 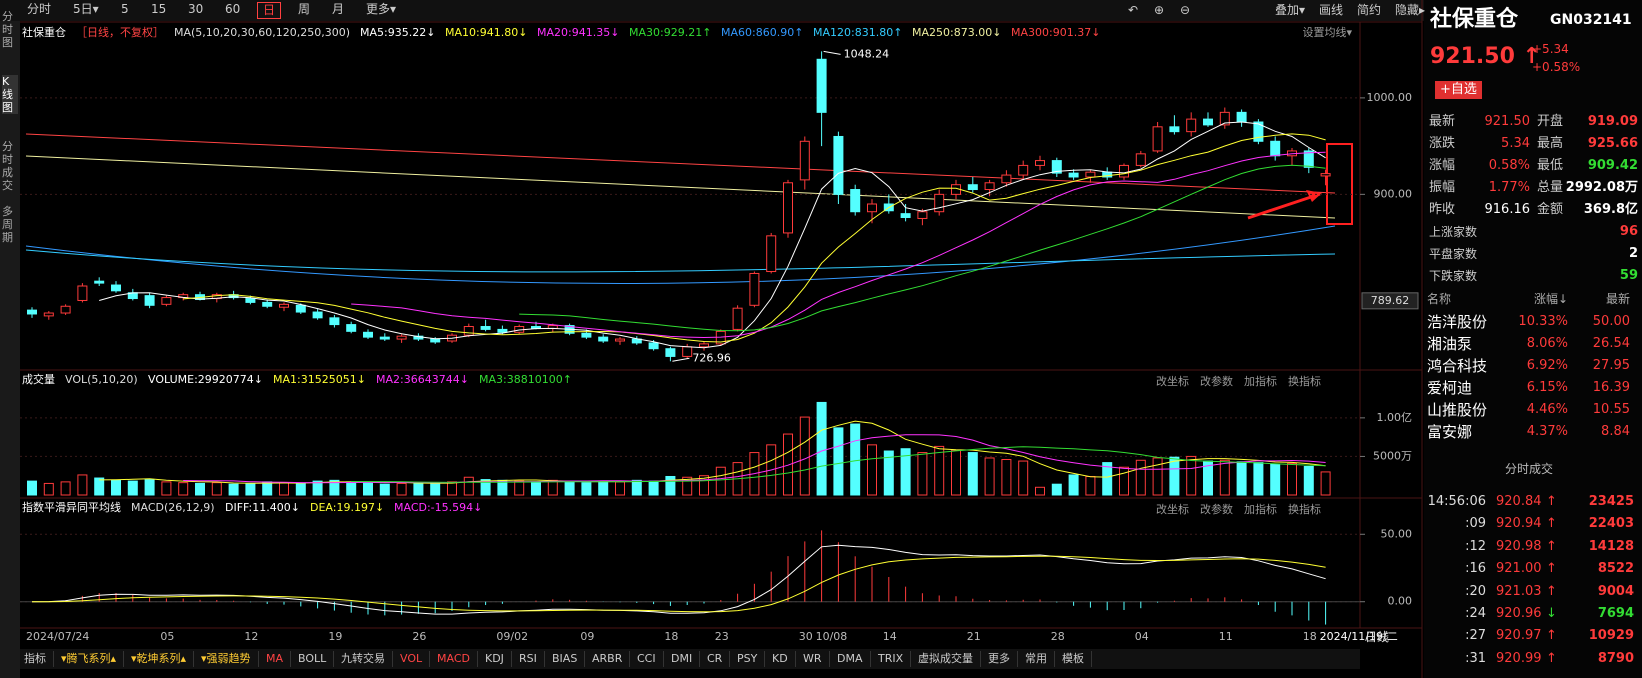 What do you see at coordinates (457, 659) in the screenshot?
I see `indicator-tab: MACD` at bounding box center [457, 659].